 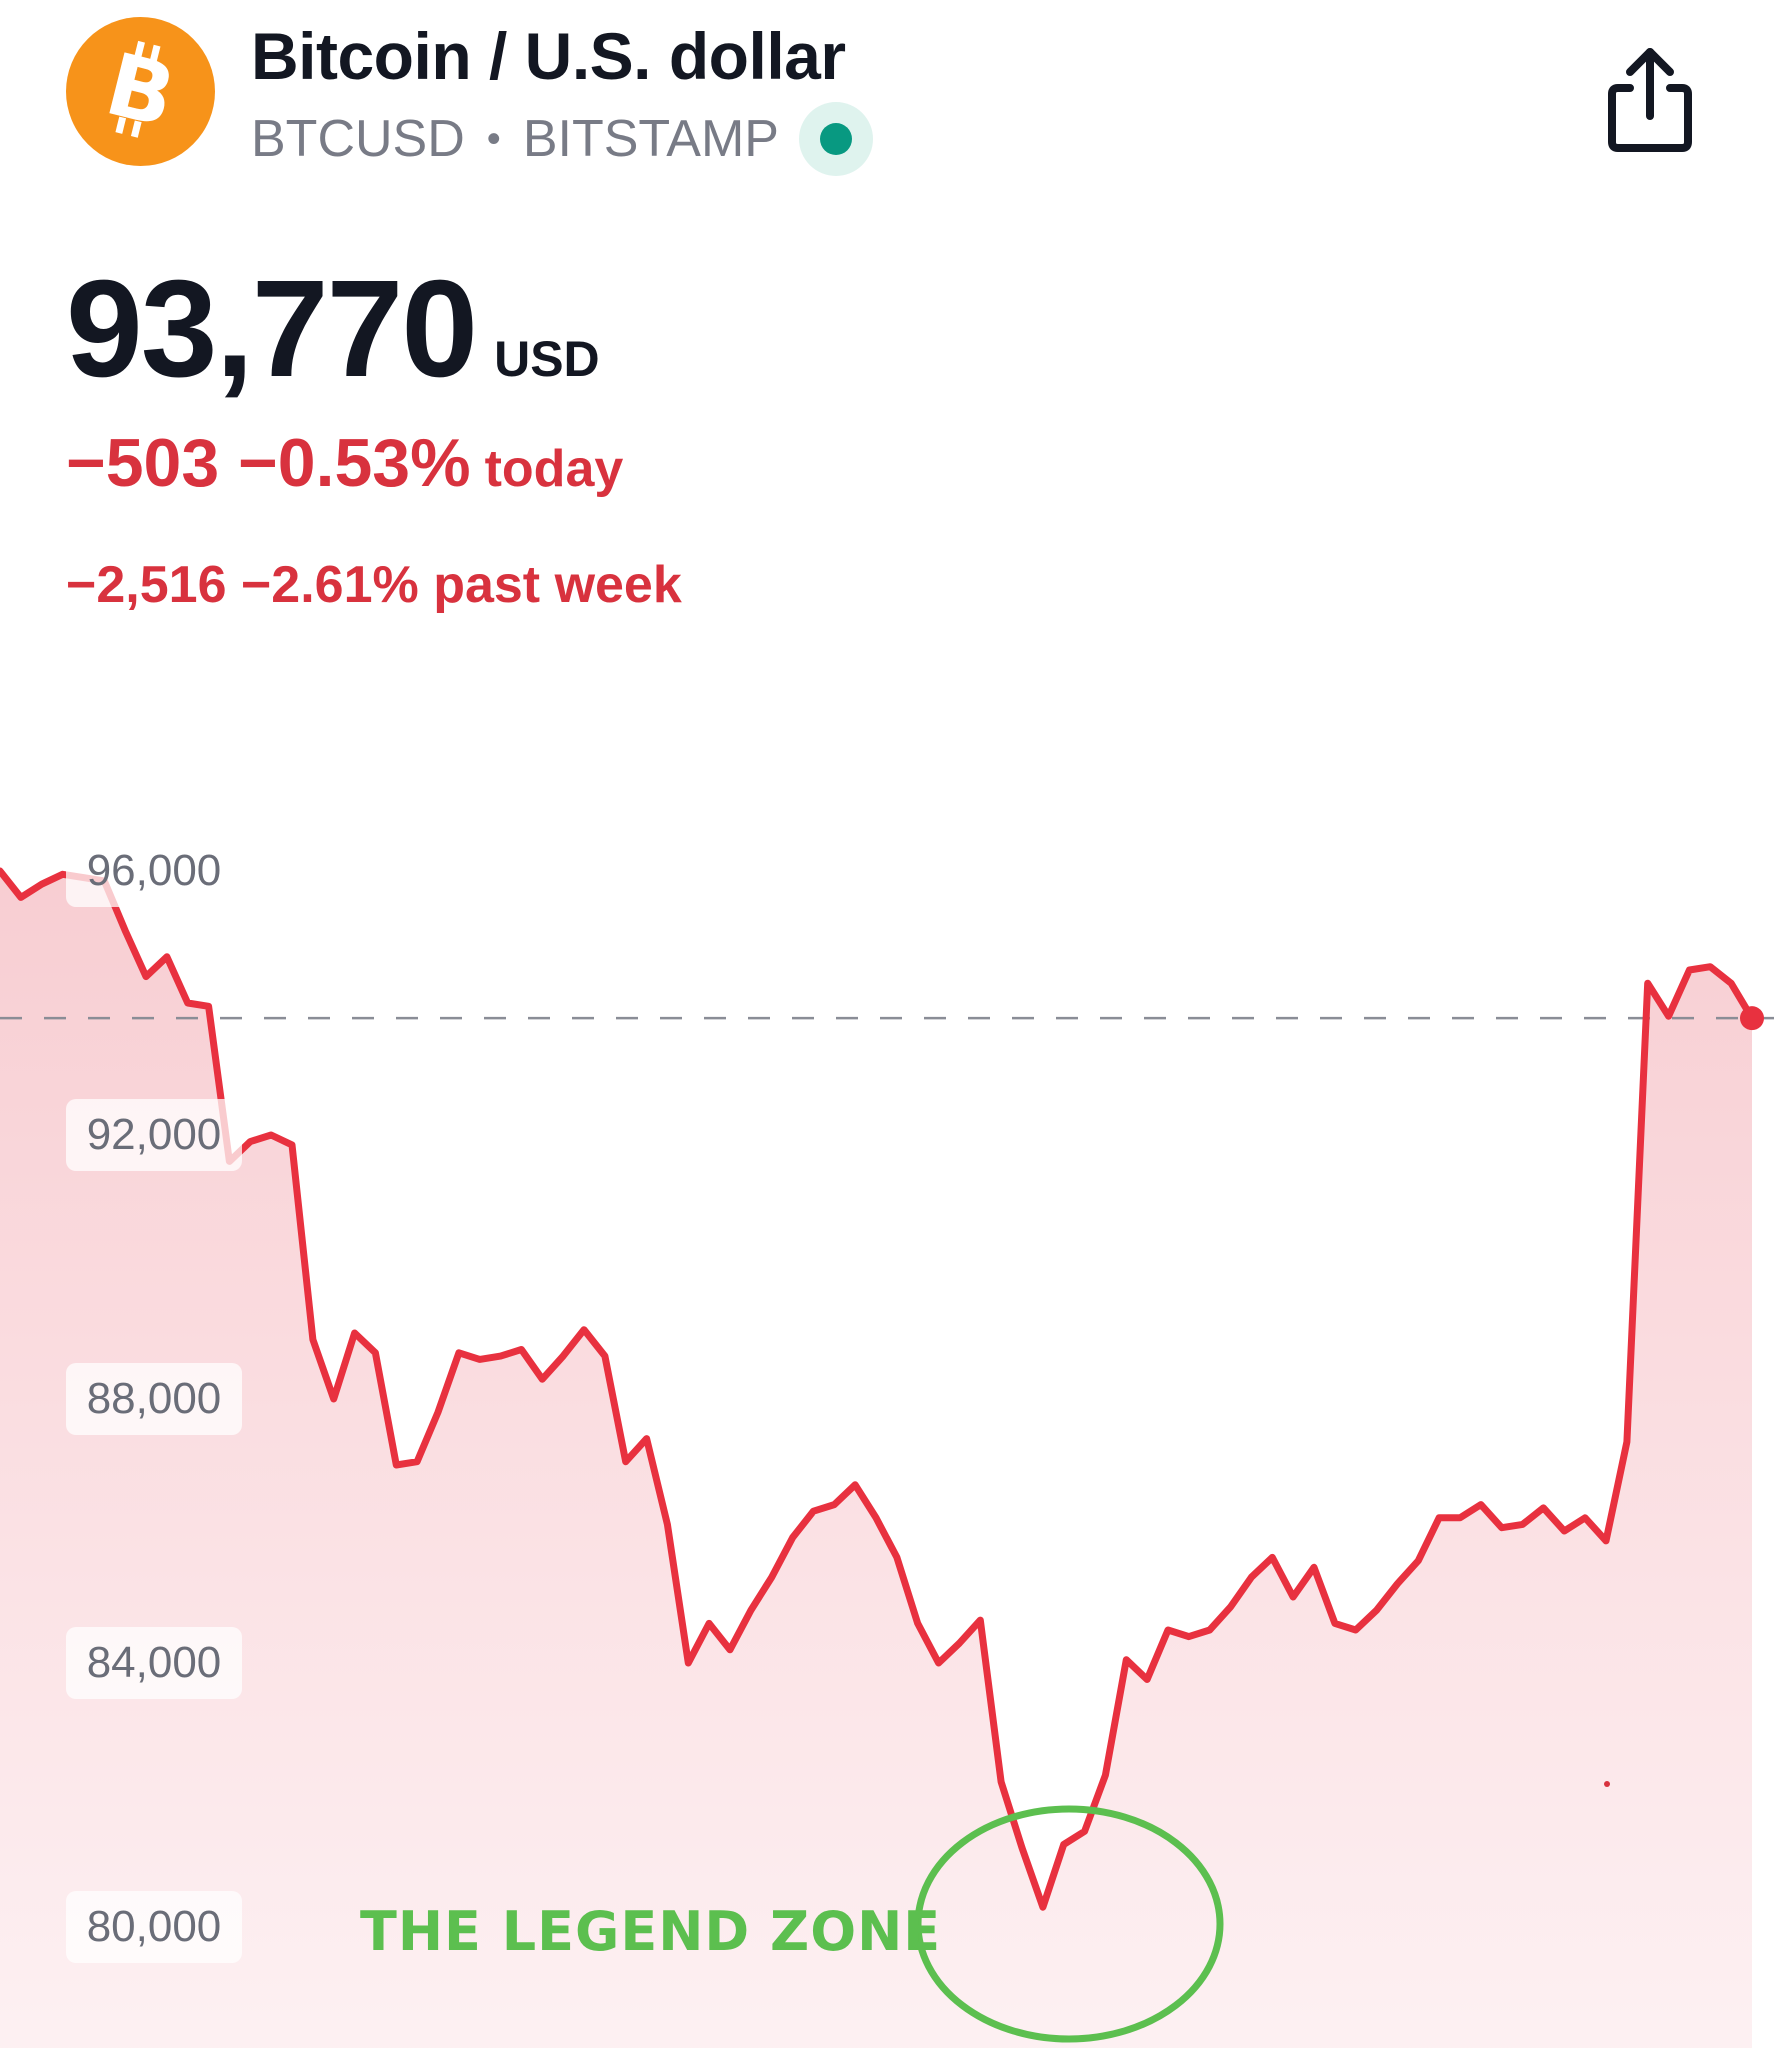 What do you see at coordinates (1752, 1018) in the screenshot?
I see `last-price-point` at bounding box center [1752, 1018].